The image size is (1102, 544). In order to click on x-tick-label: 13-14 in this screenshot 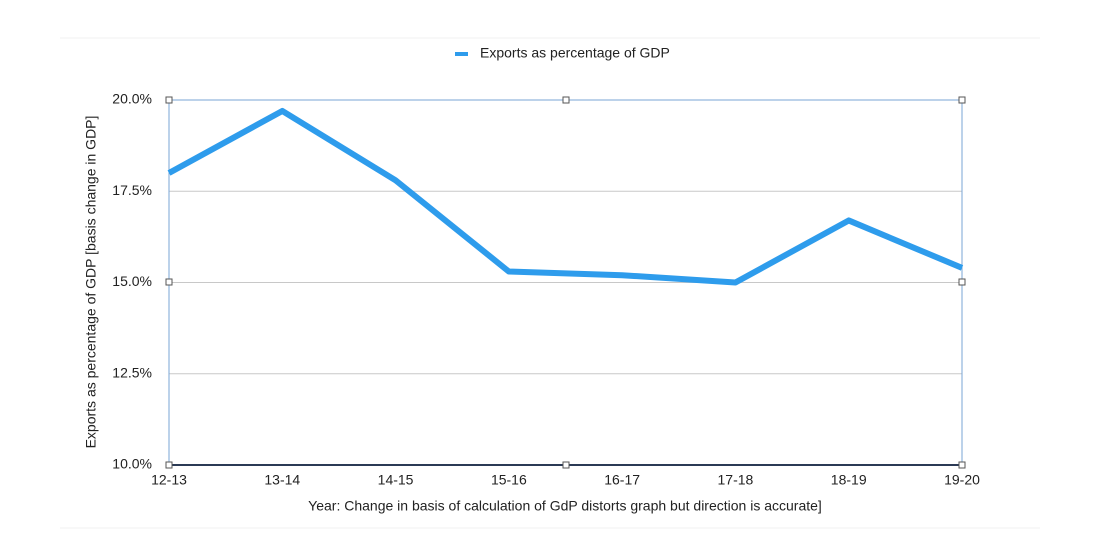, I will do `click(282, 480)`.